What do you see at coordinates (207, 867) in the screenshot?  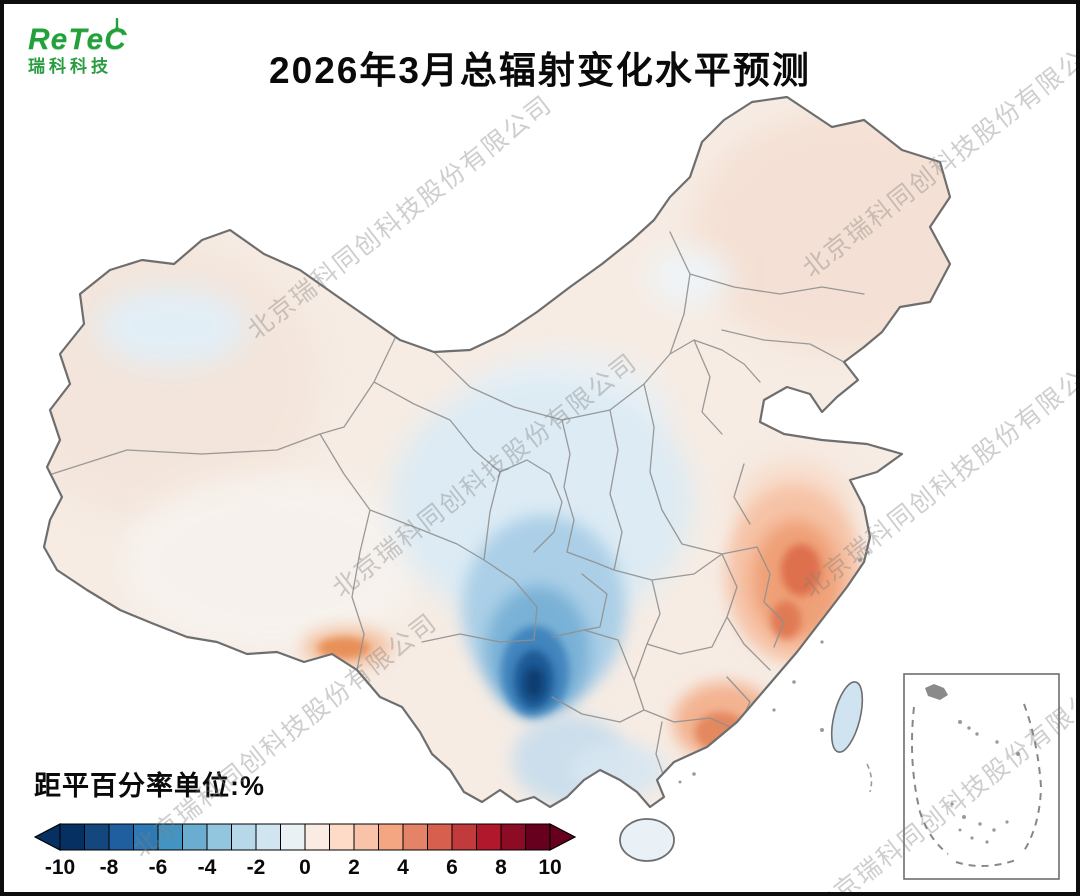 I see `colorbar-tick: -4` at bounding box center [207, 867].